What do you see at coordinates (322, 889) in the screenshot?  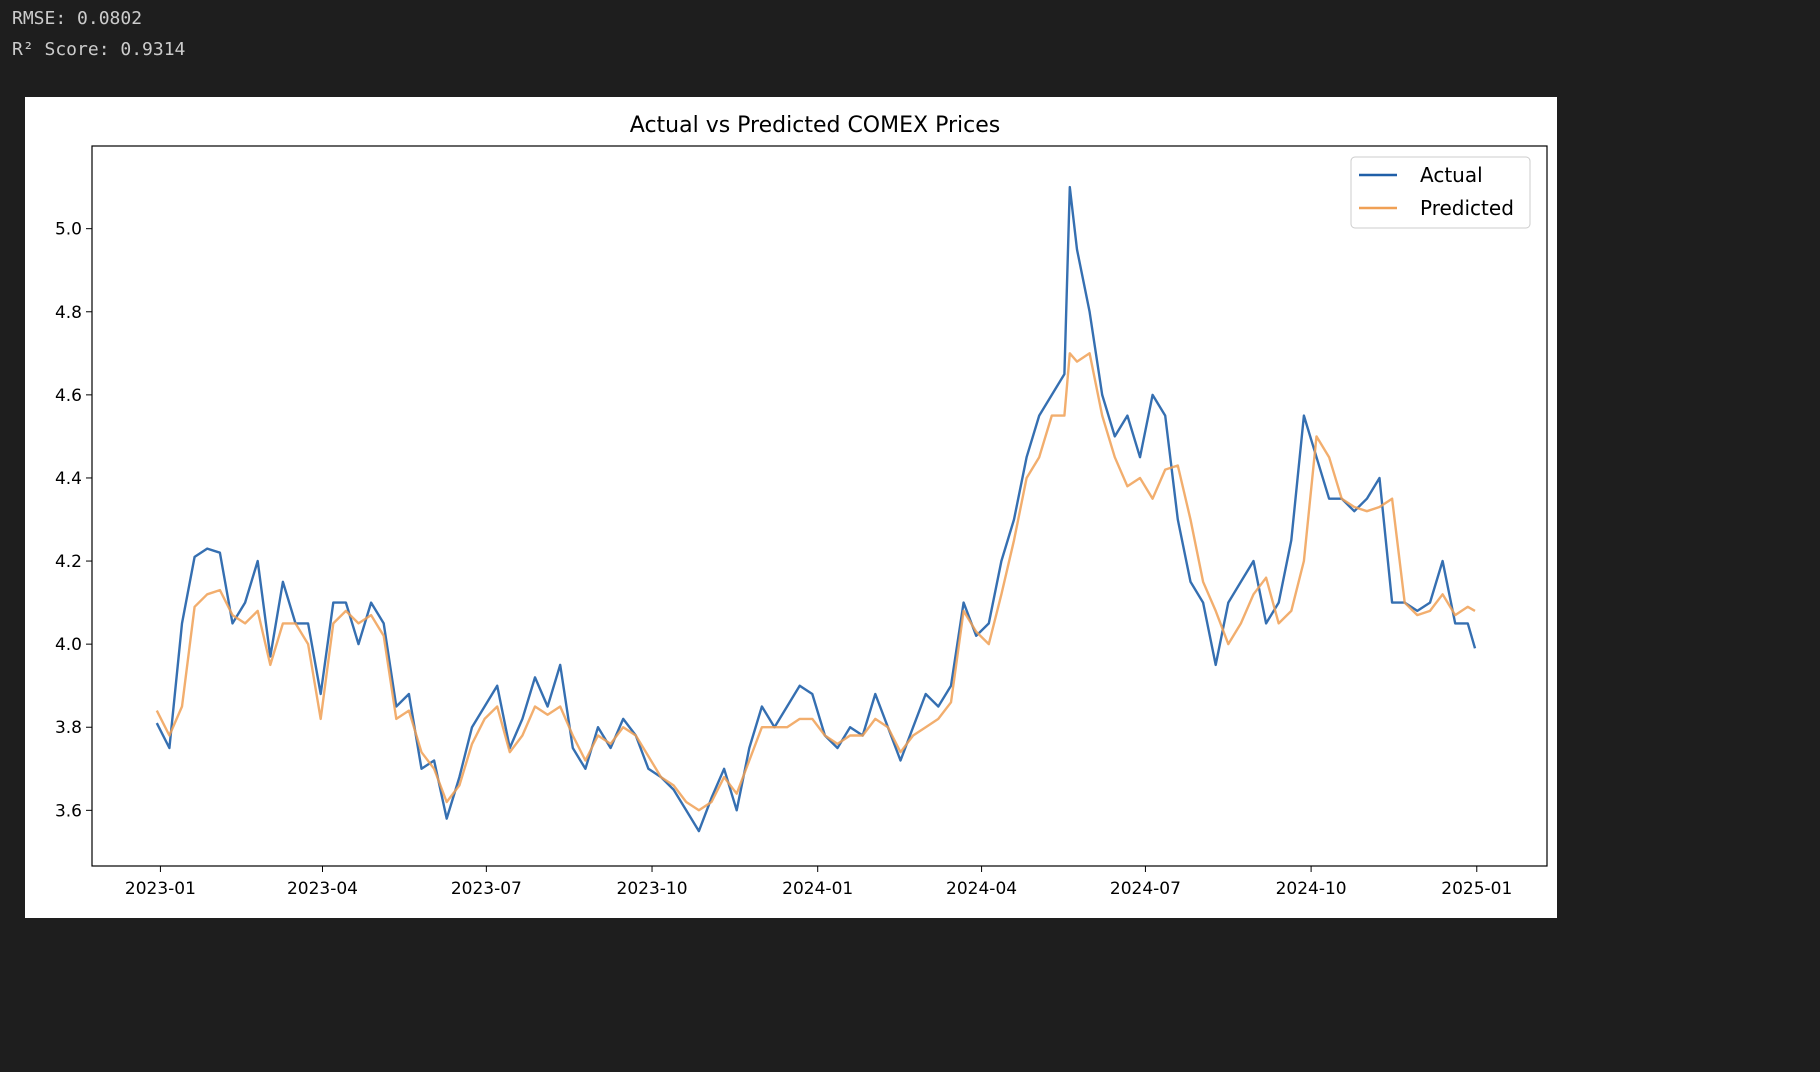 I see `x-tick-label: 2023-04` at bounding box center [322, 889].